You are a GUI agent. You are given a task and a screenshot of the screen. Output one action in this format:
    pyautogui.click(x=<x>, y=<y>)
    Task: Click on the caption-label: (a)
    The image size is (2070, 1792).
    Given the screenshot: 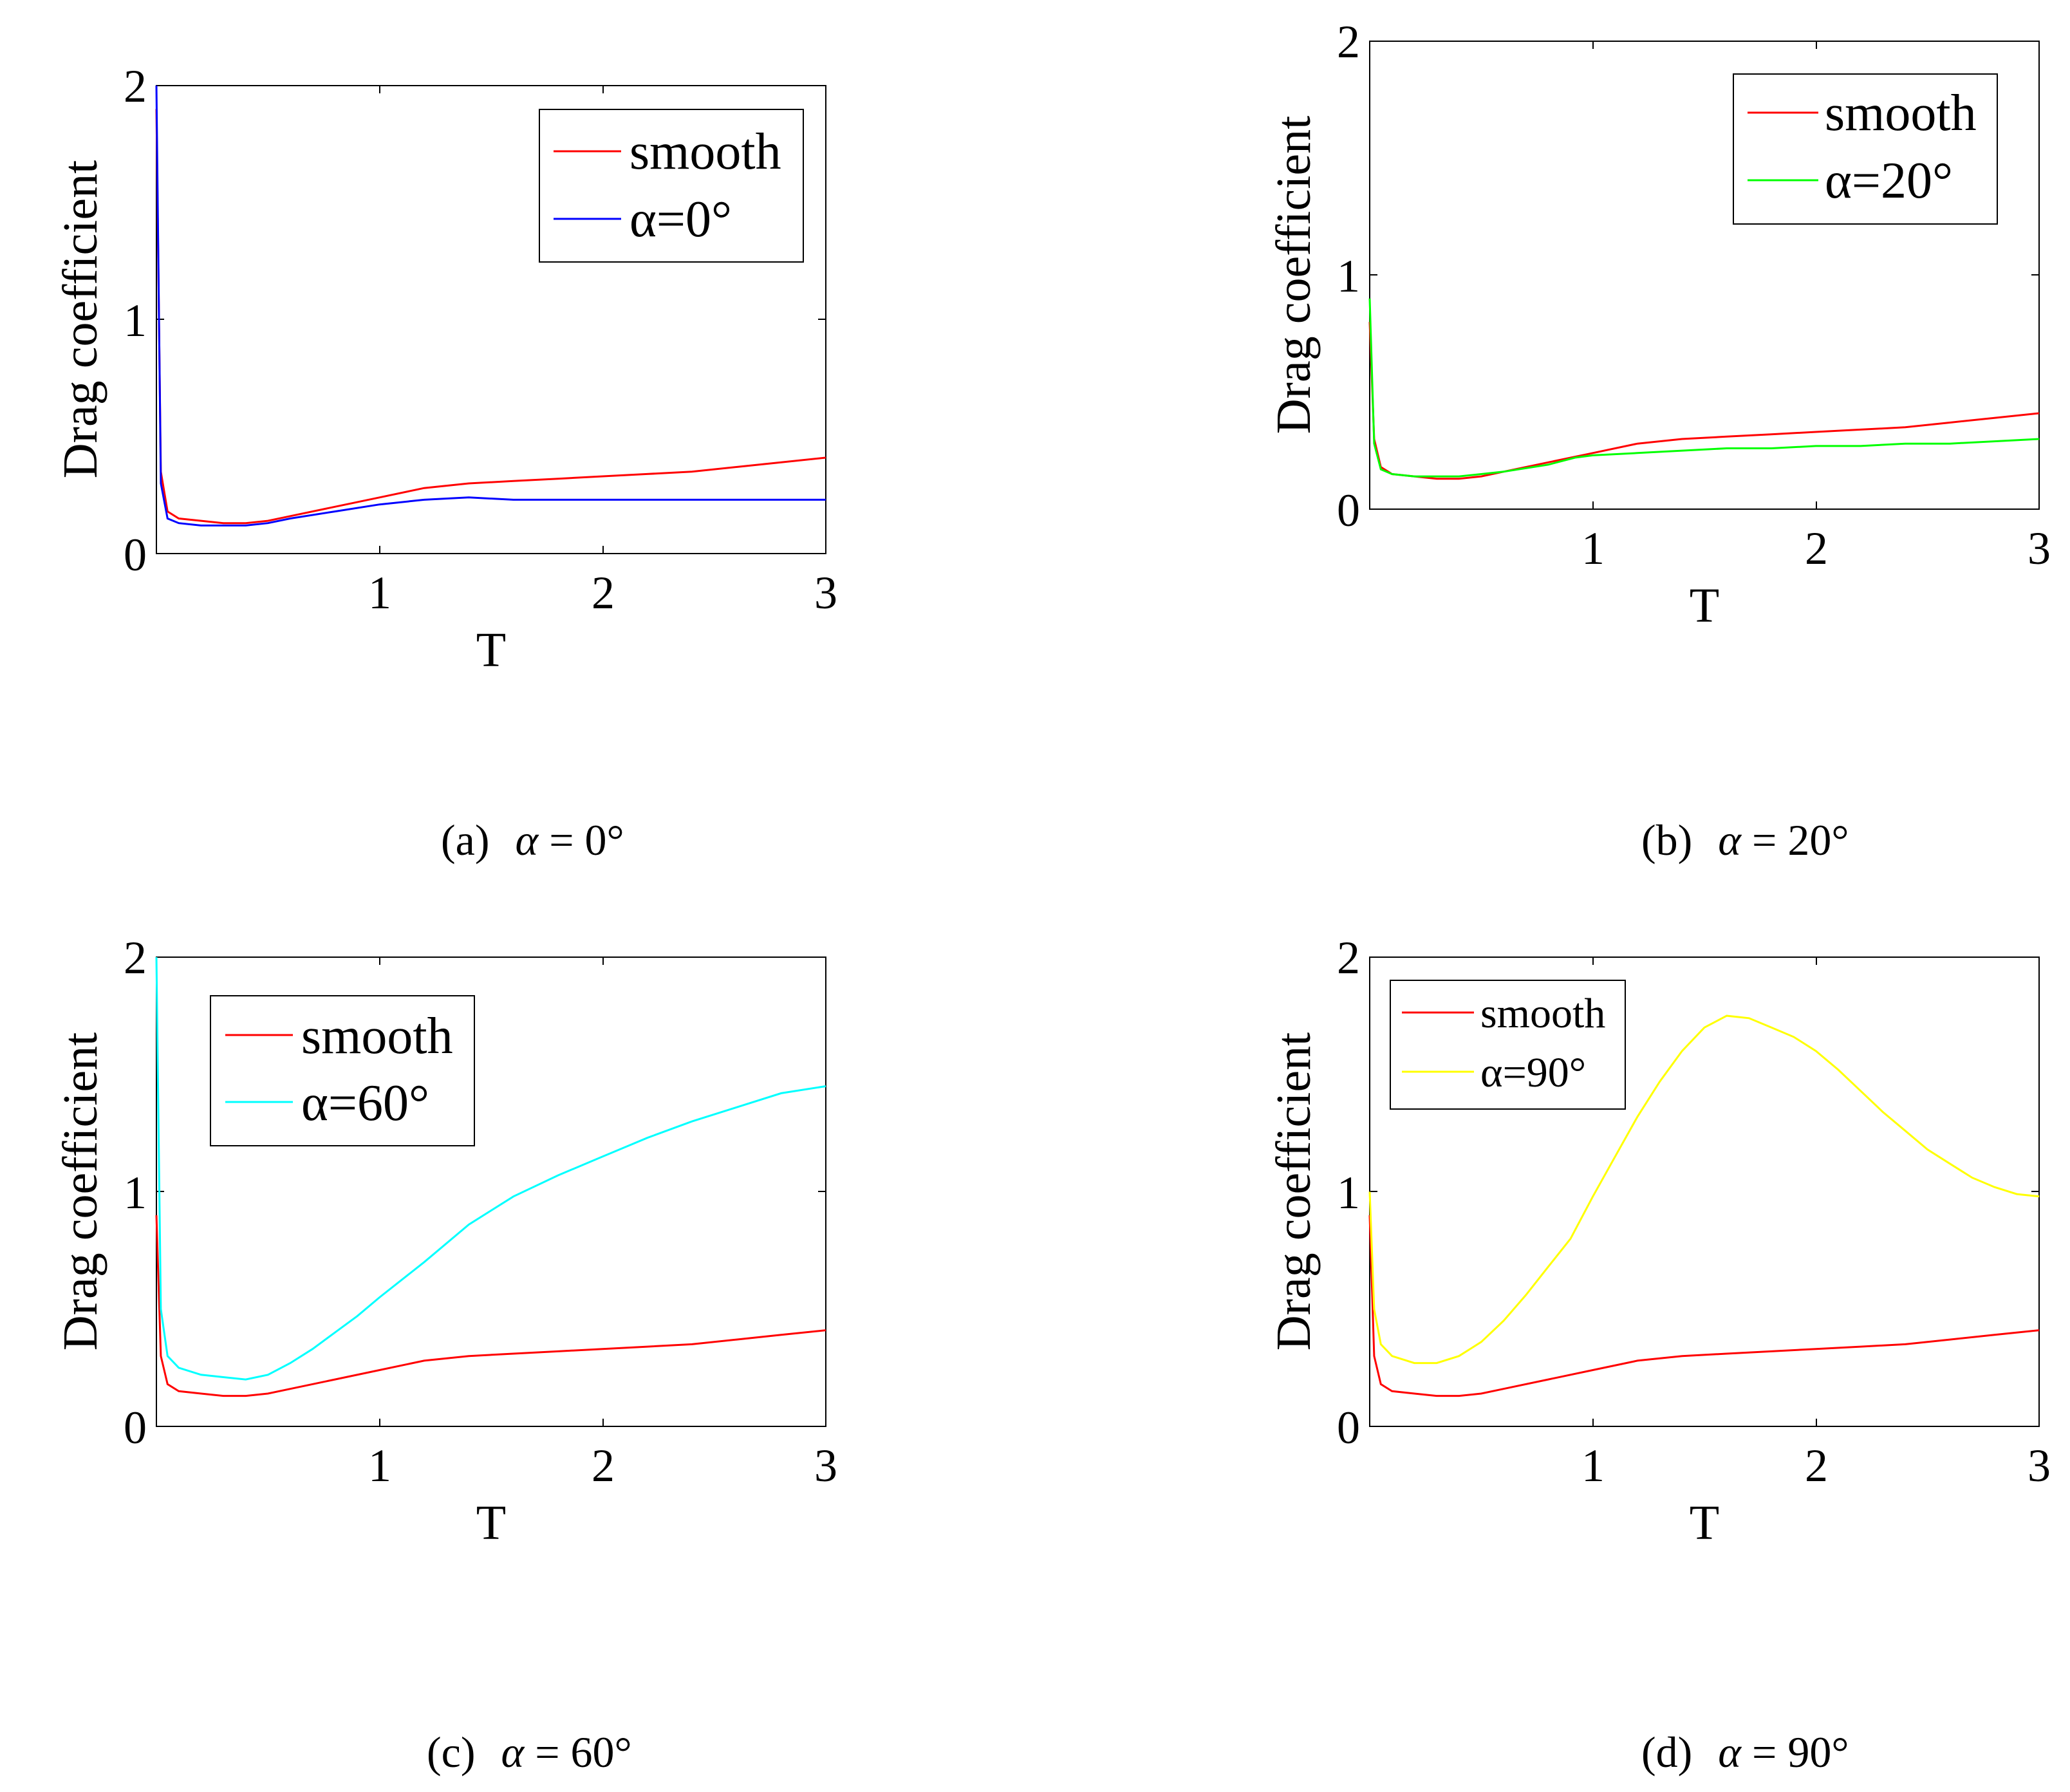 What is the action you would take?
    pyautogui.click(x=465, y=840)
    